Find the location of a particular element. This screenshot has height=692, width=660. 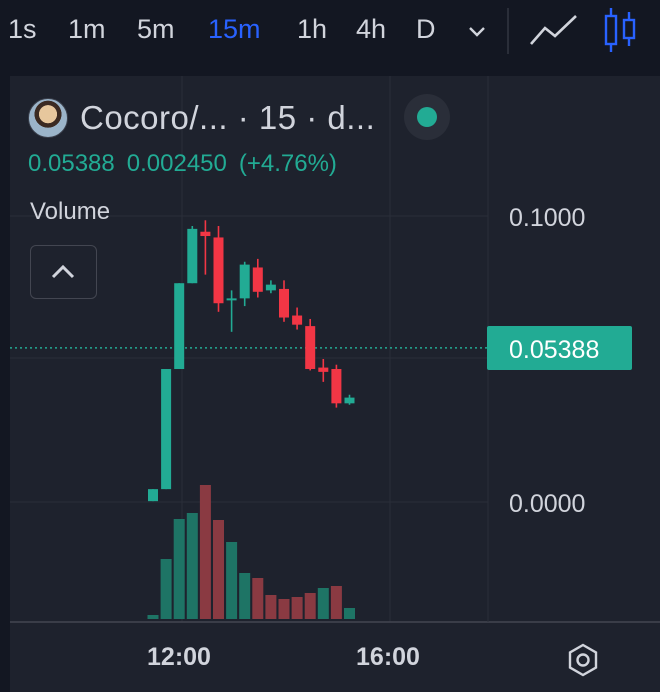

current-price-tag is located at coordinates (559, 348).